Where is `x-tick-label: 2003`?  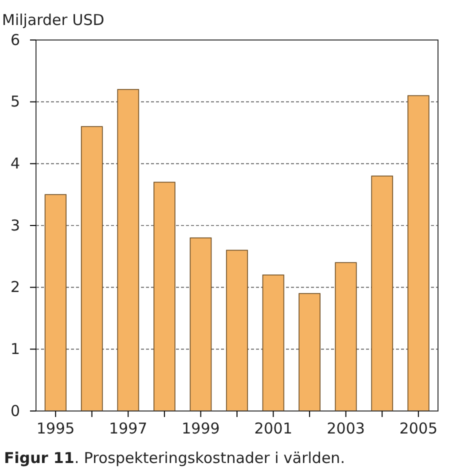 x-tick-label: 2003 is located at coordinates (345, 429).